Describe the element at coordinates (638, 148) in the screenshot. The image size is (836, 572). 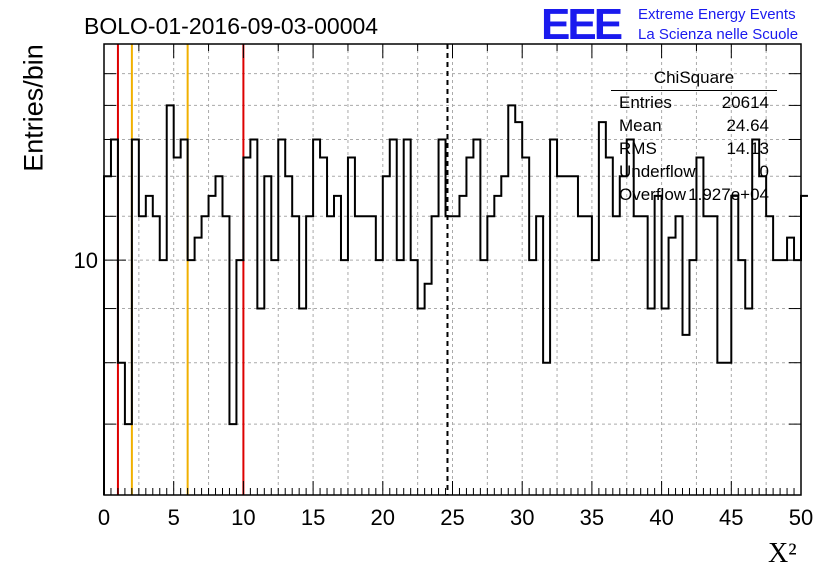
I see `stats-label: RMS` at that location.